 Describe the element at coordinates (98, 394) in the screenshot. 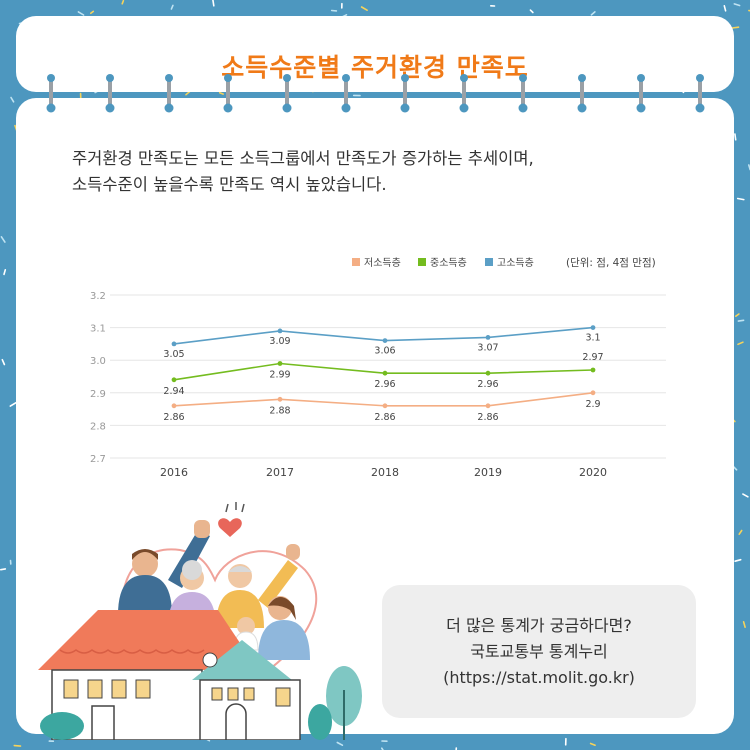

I see `y-tick-label: 2.9` at that location.